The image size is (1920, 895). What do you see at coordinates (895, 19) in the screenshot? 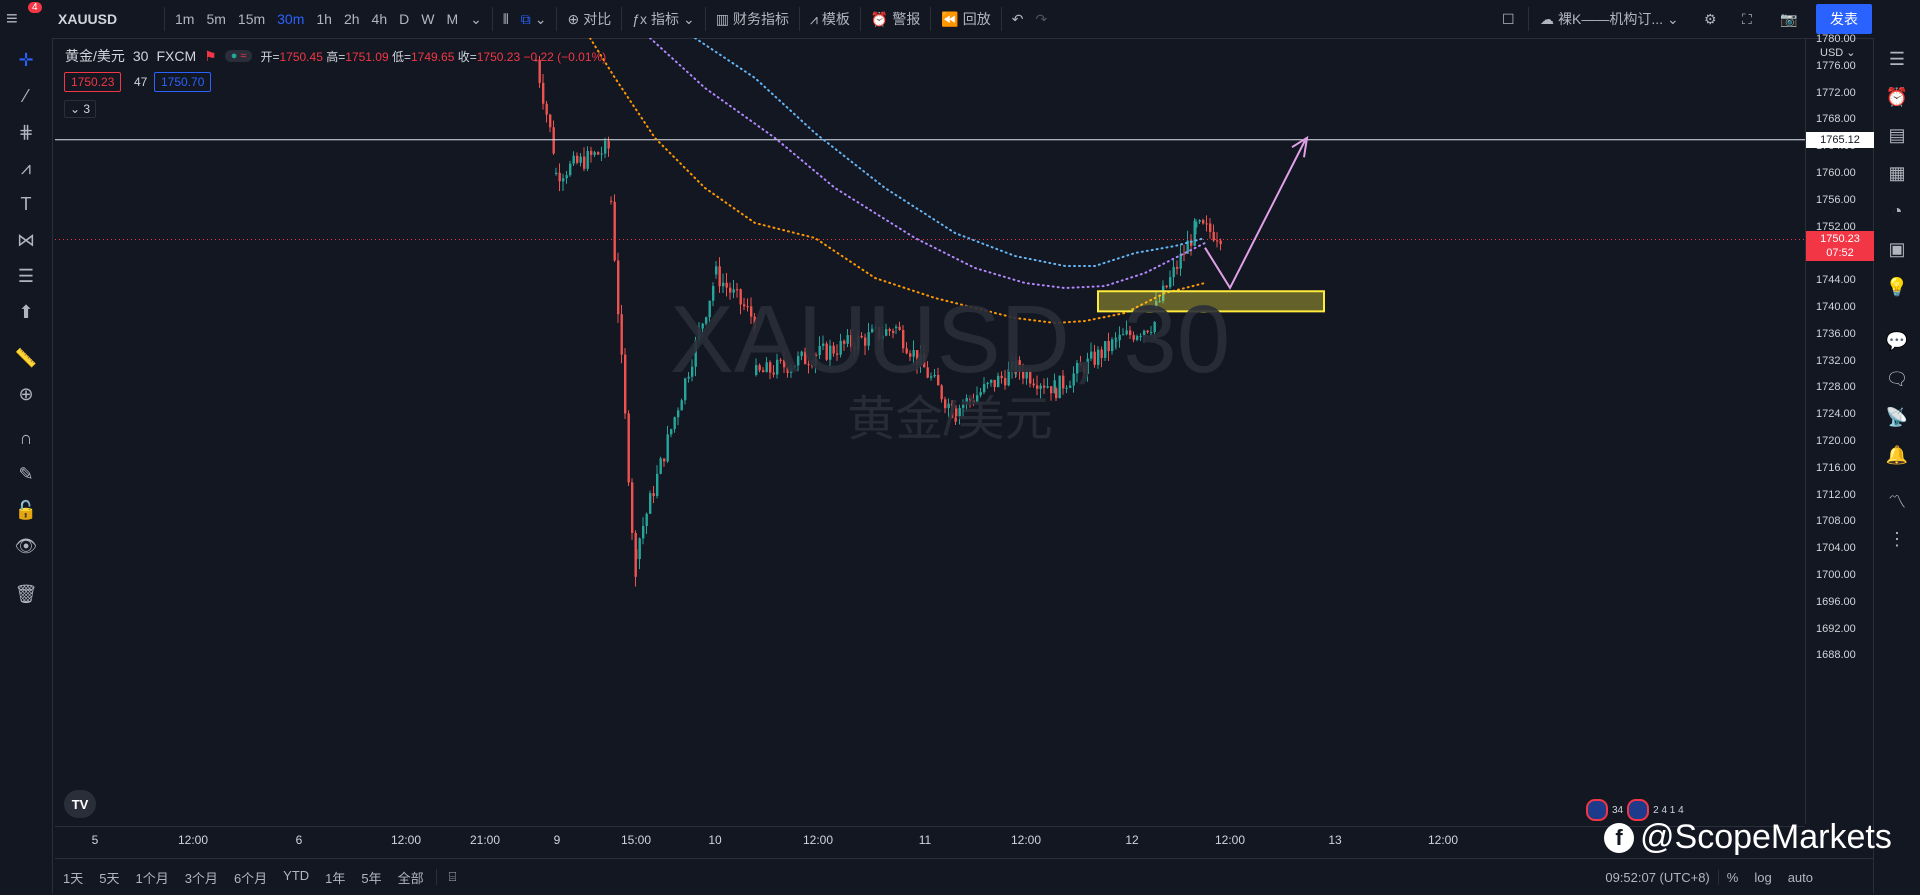
I see `alerts-button: ⏰ 警报` at bounding box center [895, 19].